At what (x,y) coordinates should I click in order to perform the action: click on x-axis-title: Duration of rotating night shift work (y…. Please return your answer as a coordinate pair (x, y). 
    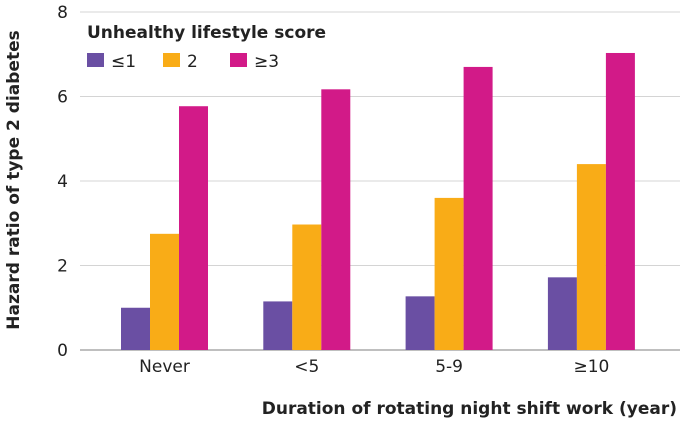
    Looking at the image, I should click on (469, 409).